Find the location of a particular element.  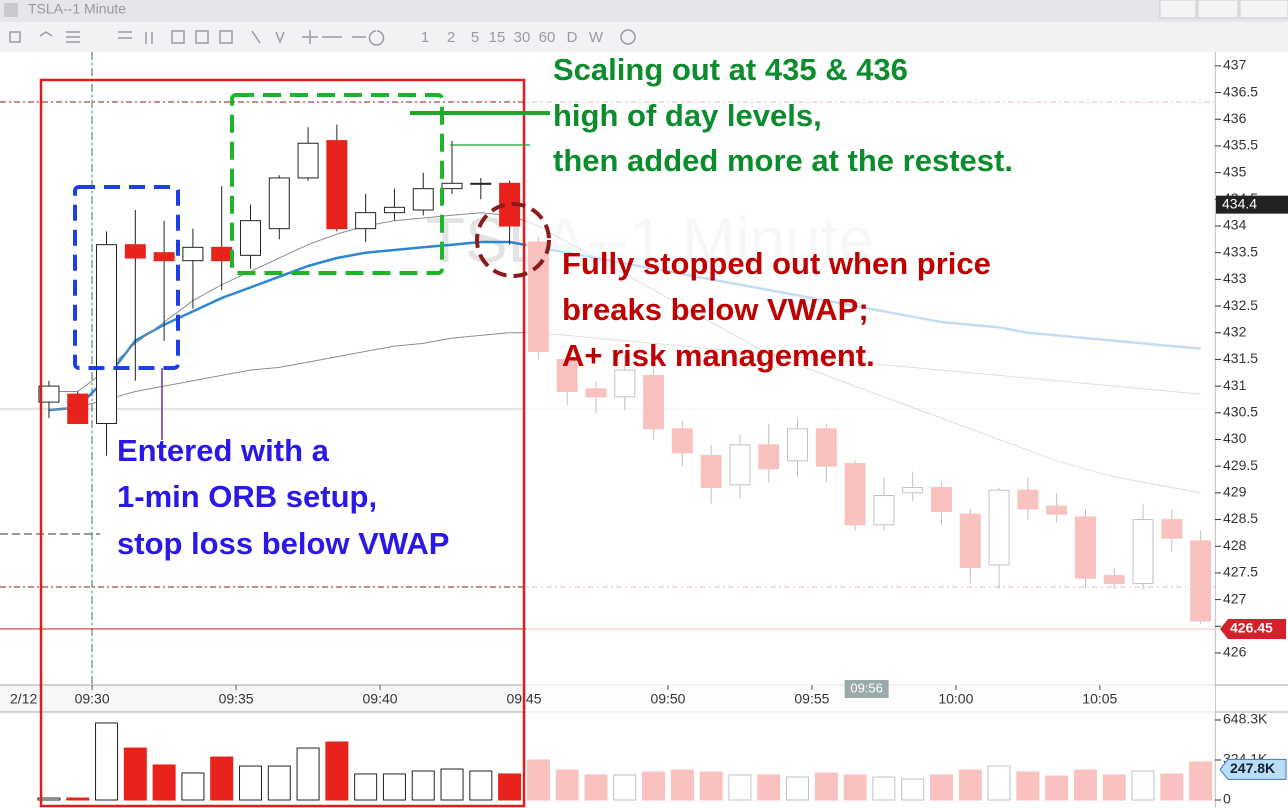

y-tick-label: 429.5 is located at coordinates (1240, 465).